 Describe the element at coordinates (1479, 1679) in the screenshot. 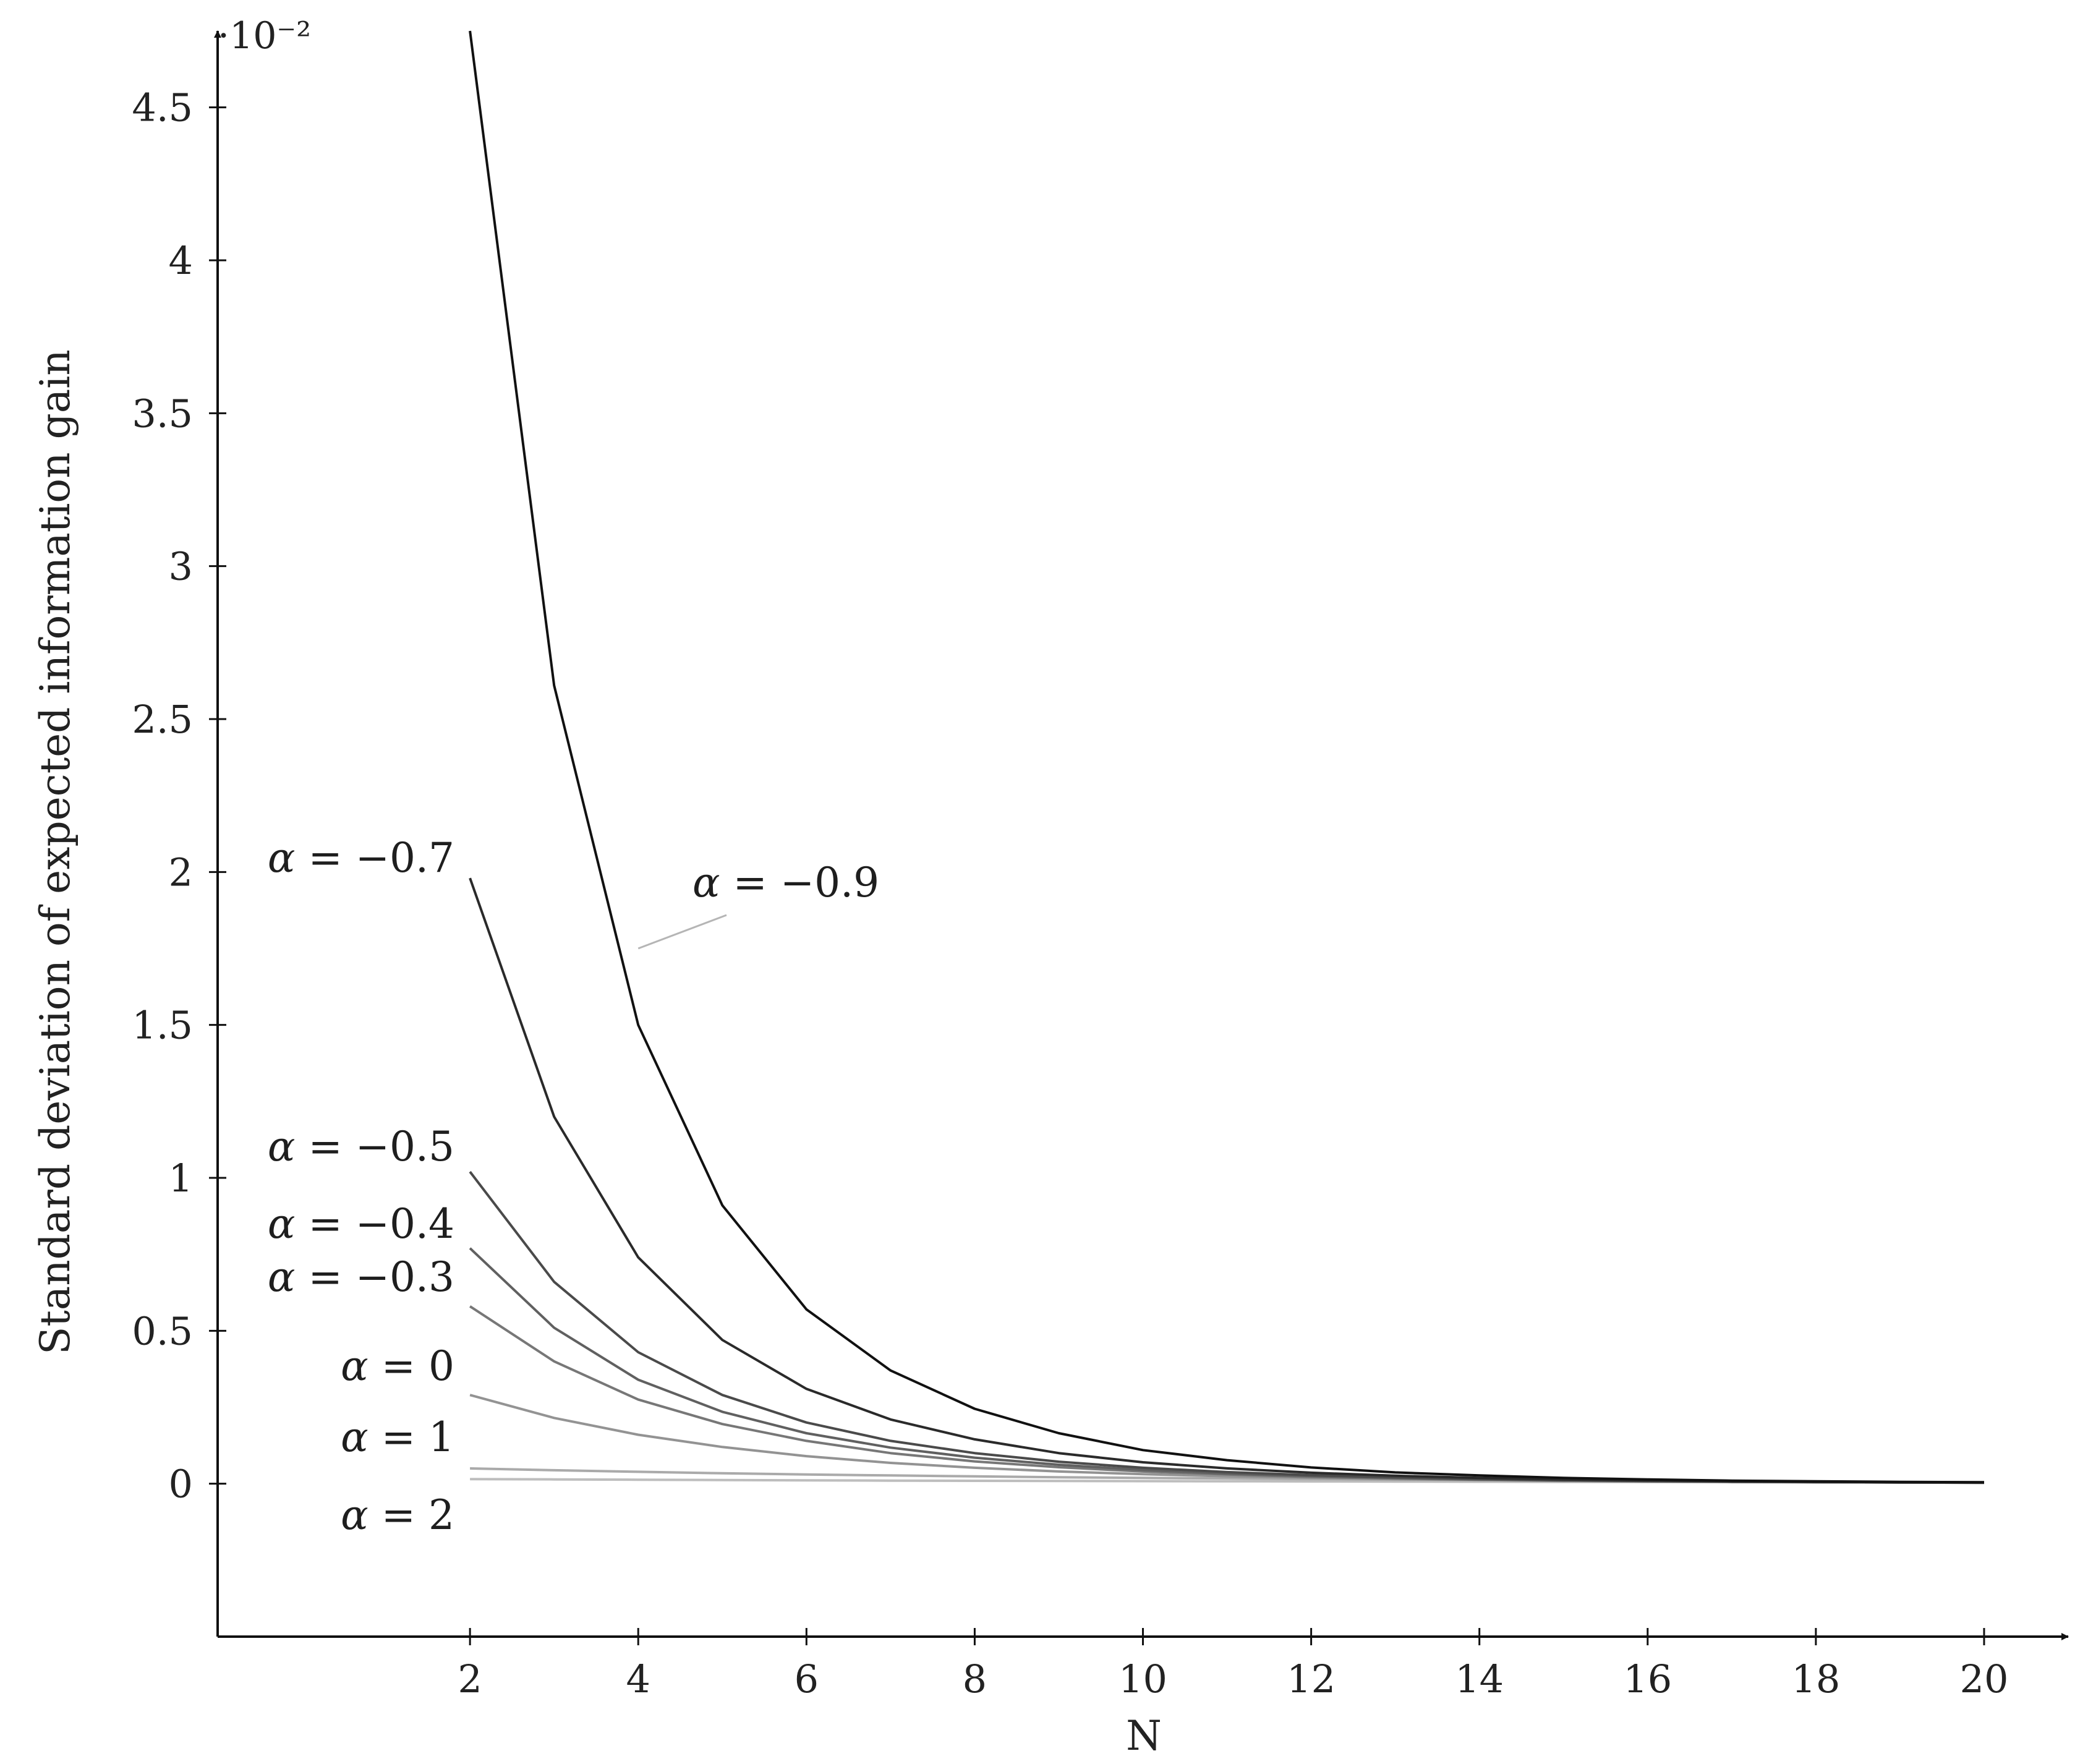

I see `x-tick-label: 14` at that location.